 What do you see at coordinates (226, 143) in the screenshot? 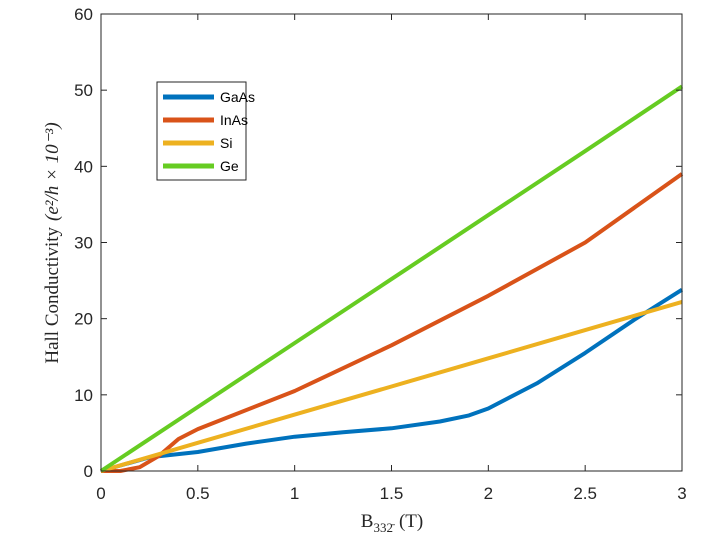
I see `legend-label-si: Si` at bounding box center [226, 143].